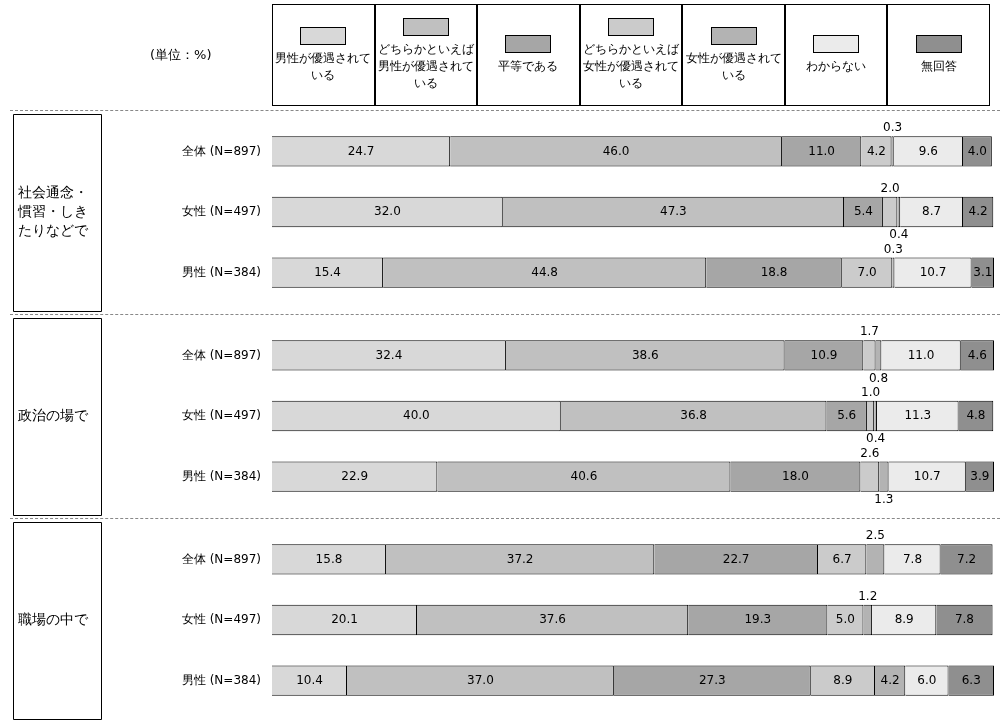  Describe the element at coordinates (355, 475) in the screenshot. I see `data-label: 22.9` at that location.